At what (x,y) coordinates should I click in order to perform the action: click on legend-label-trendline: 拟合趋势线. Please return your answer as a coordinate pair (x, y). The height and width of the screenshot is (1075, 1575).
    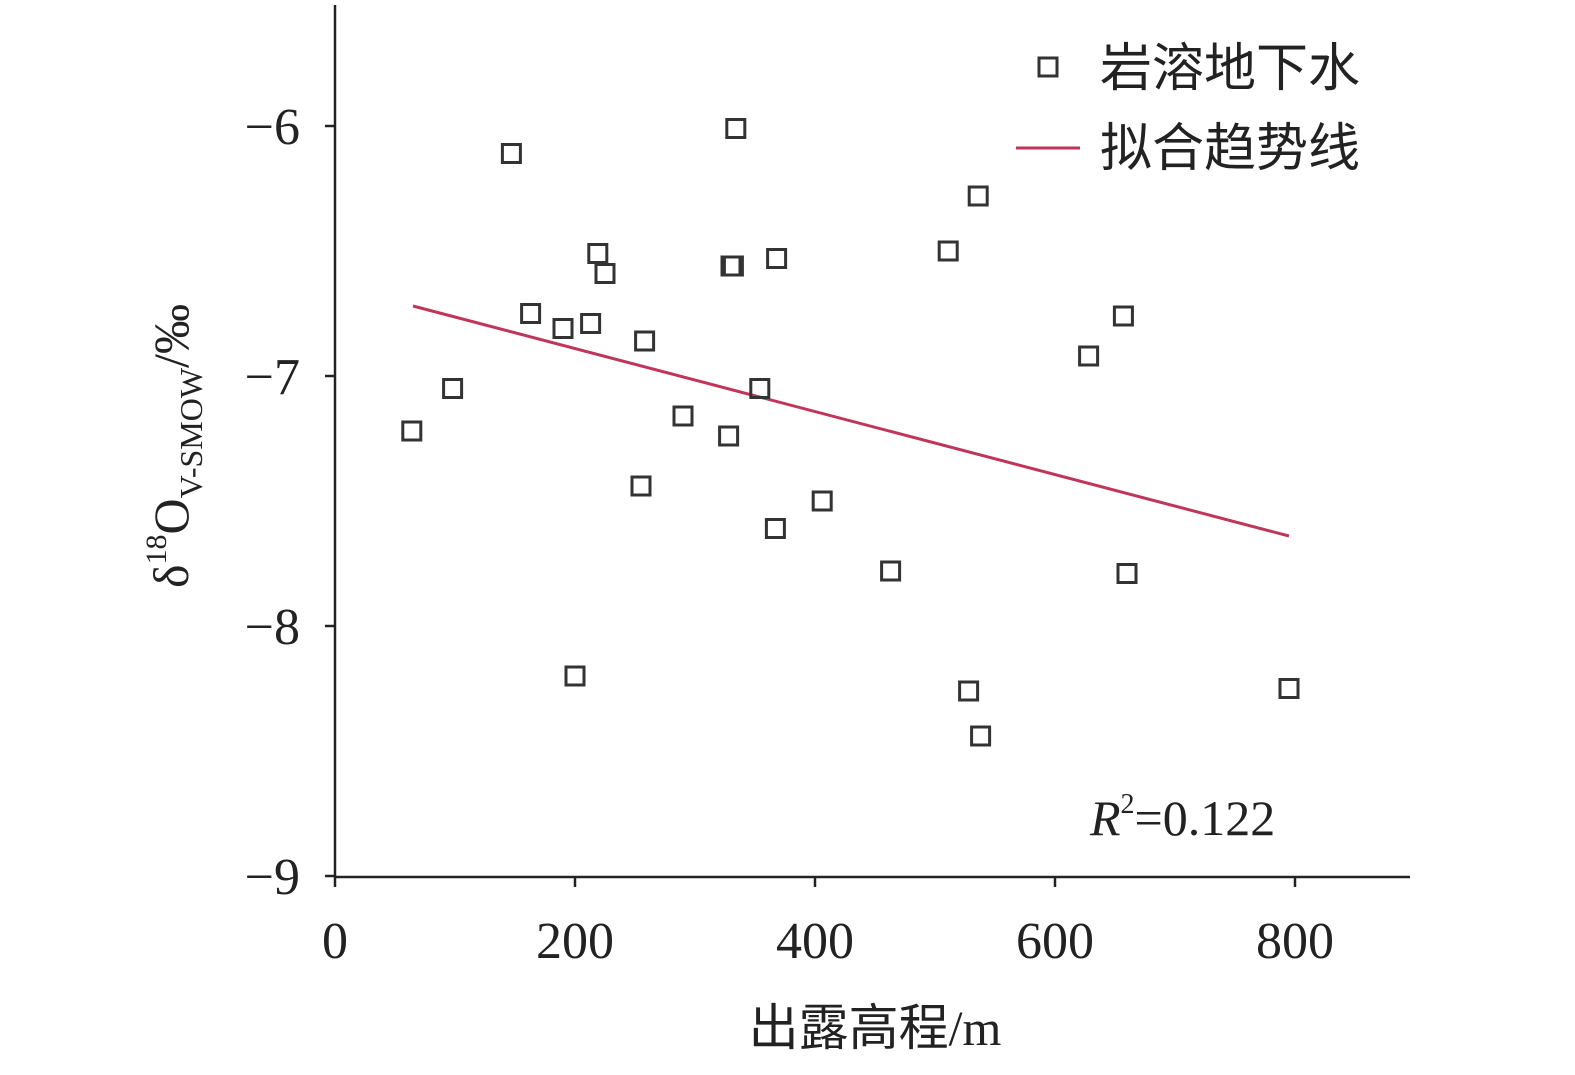
    Looking at the image, I should click on (1230, 149).